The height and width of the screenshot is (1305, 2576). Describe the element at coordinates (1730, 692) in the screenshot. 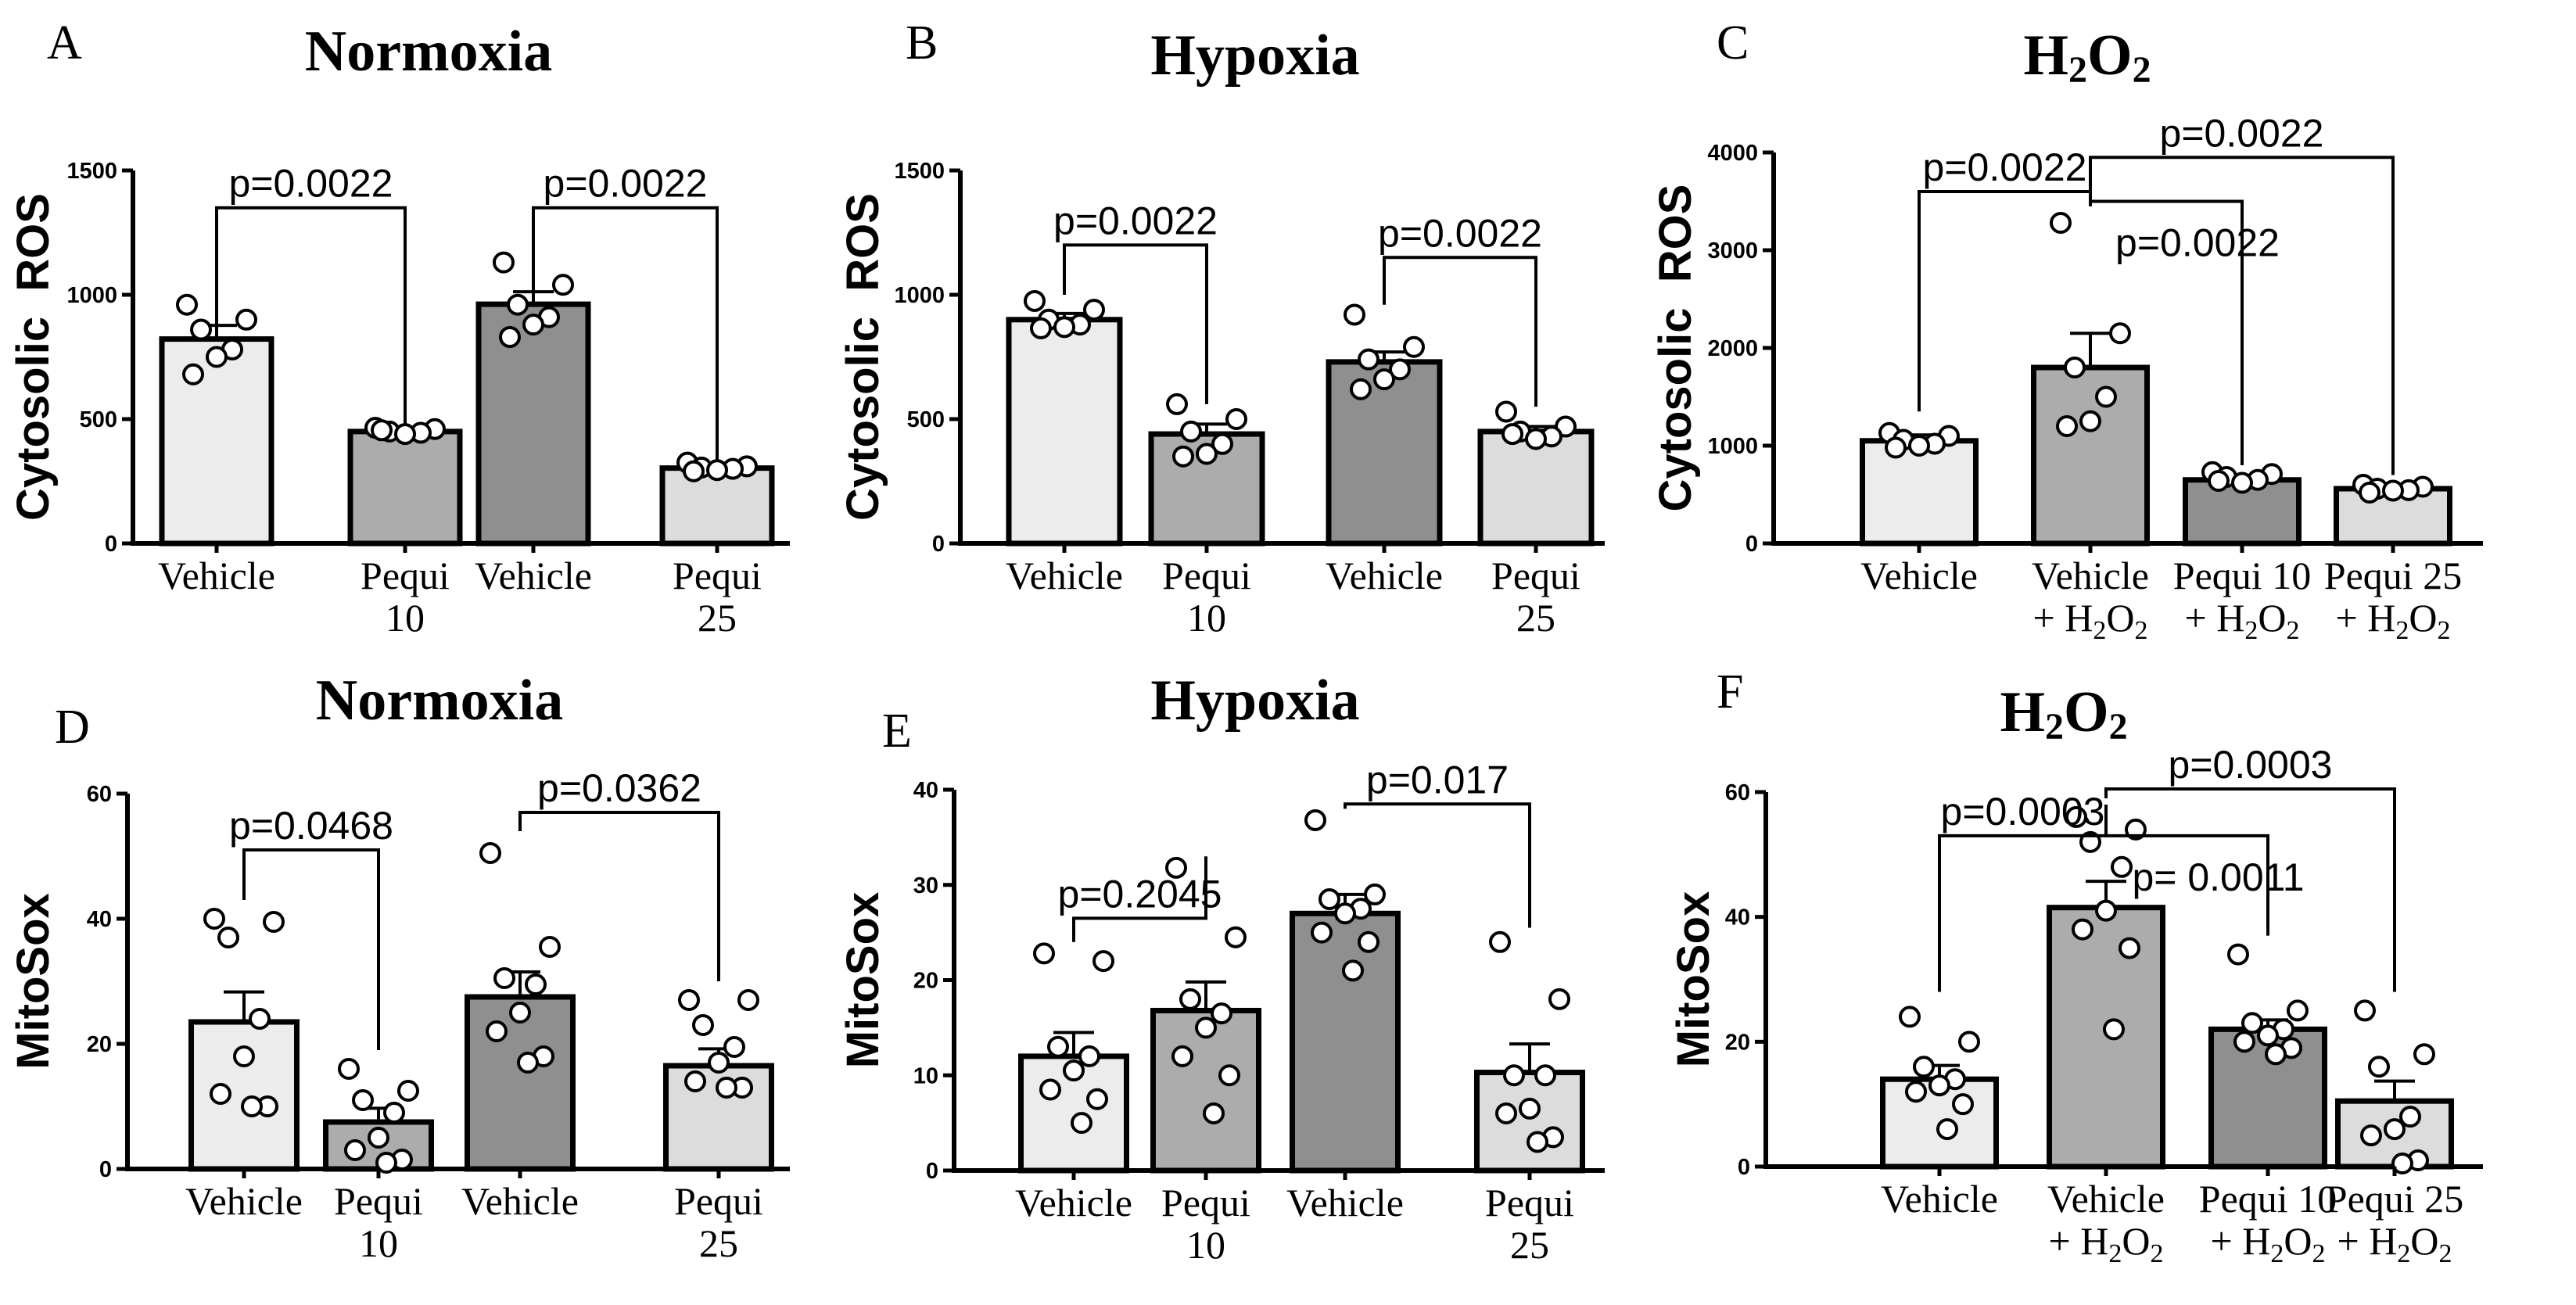

I see `panel-letter: F` at that location.